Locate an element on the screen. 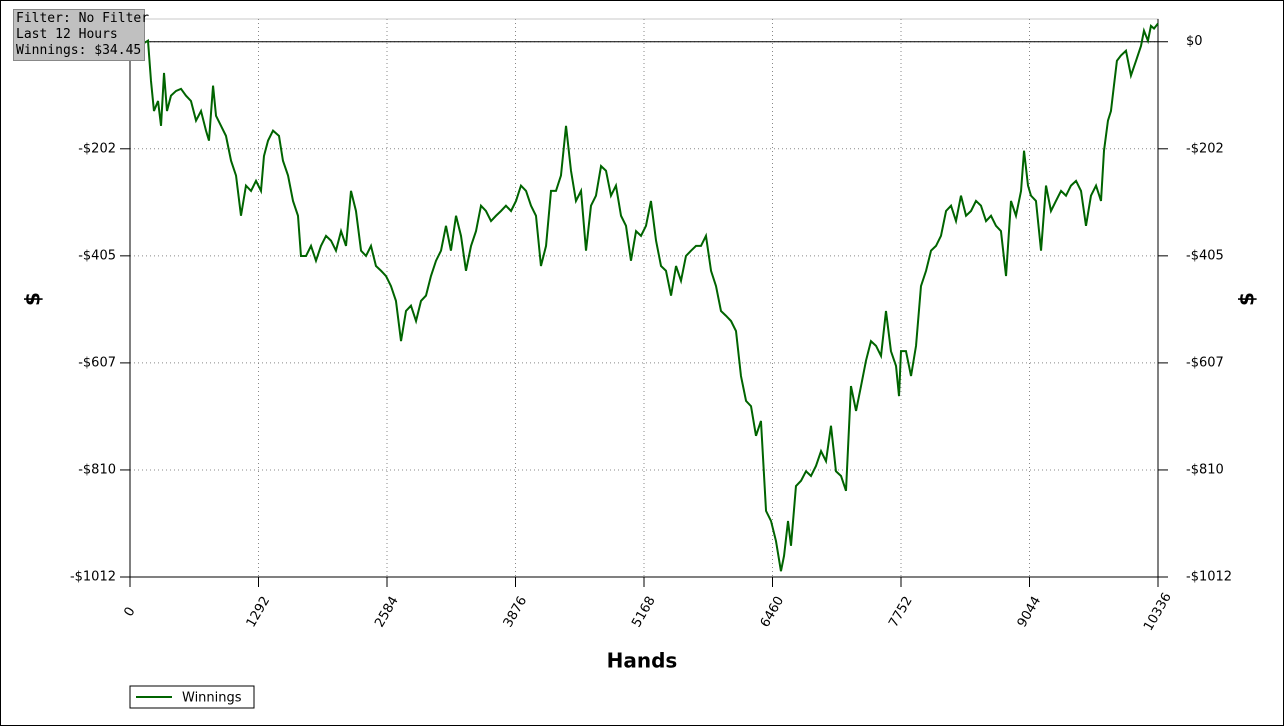 This screenshot has width=1284, height=726. y2-tick-label: $0 is located at coordinates (1194, 41).